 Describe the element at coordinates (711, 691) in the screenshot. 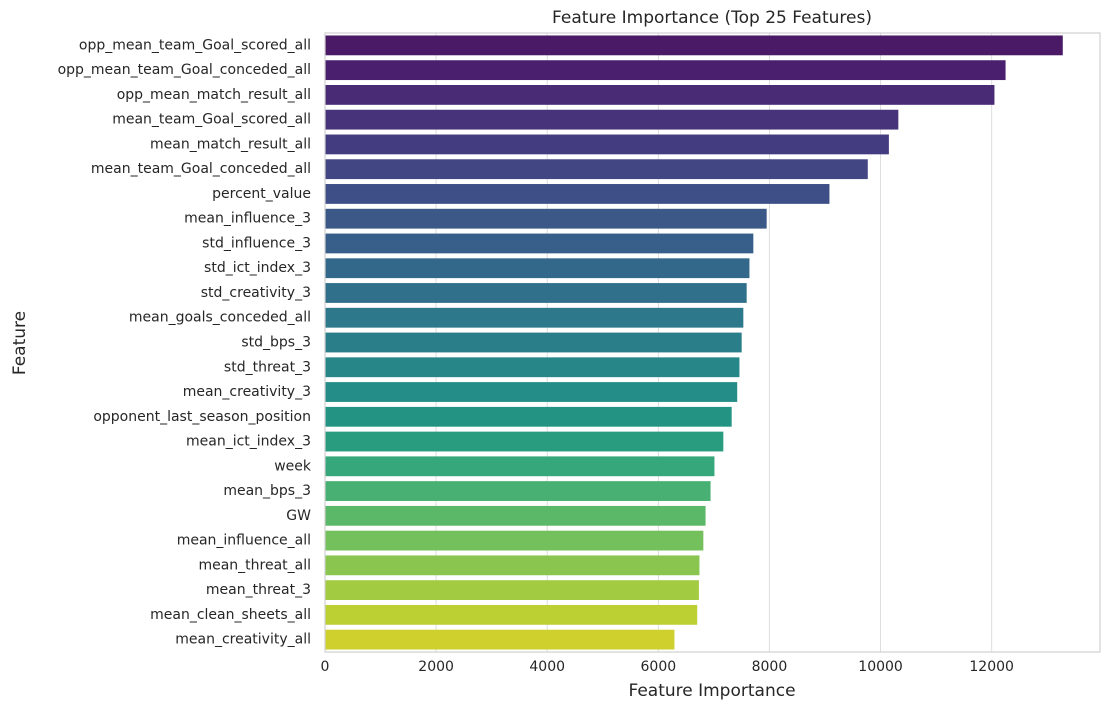

I see `x-axis-label: Feature Importance` at that location.